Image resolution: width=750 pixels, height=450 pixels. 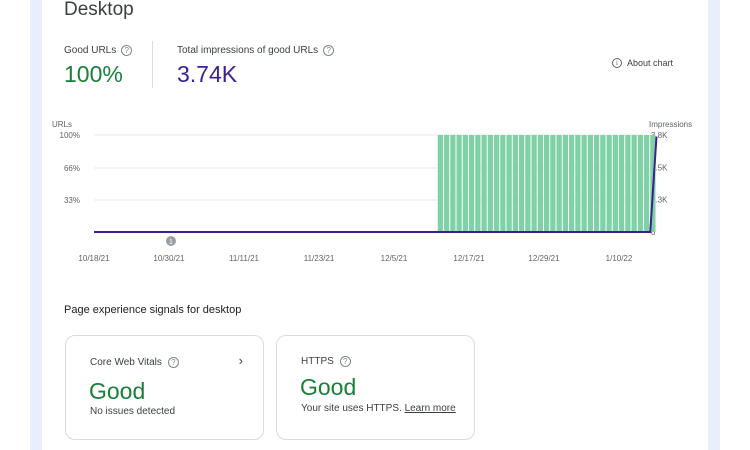 What do you see at coordinates (152, 64) in the screenshot?
I see `metric-divider` at bounding box center [152, 64].